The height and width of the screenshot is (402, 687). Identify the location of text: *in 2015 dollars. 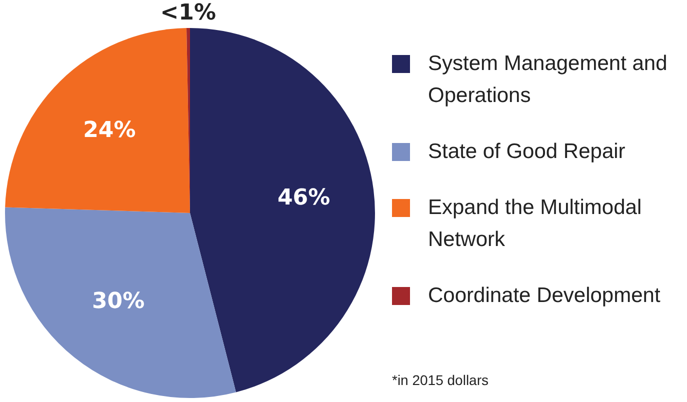
(440, 380).